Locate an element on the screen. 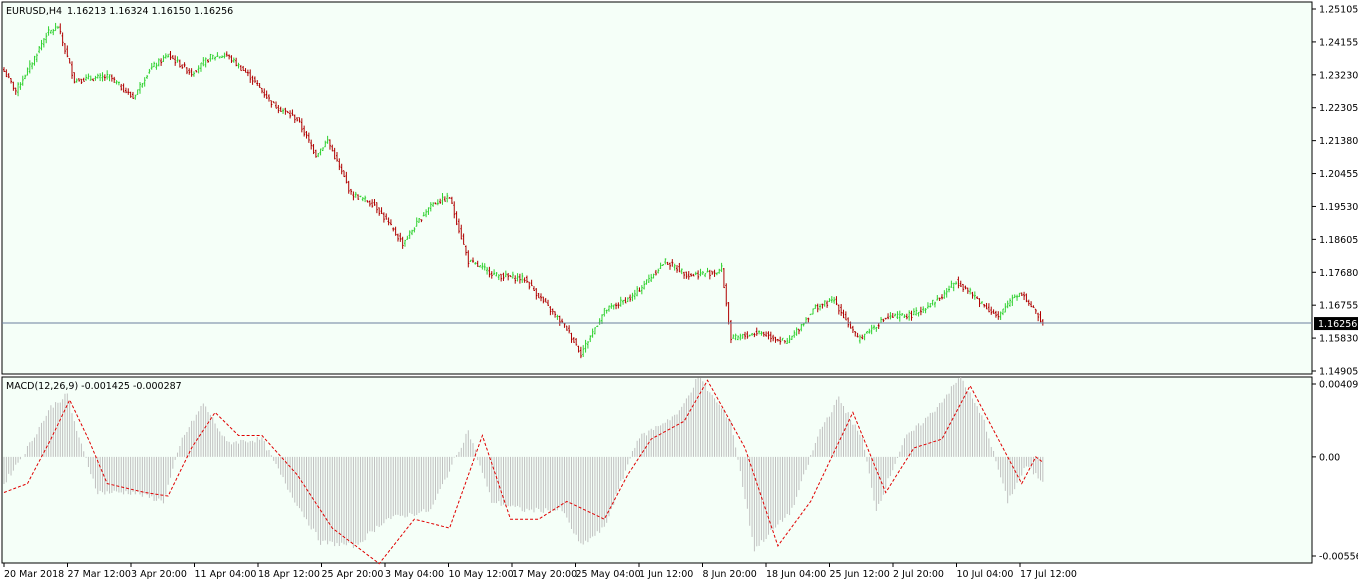 The image size is (1358, 584). time-tick-label: 17 Jul 12:00 is located at coordinates (1048, 574).